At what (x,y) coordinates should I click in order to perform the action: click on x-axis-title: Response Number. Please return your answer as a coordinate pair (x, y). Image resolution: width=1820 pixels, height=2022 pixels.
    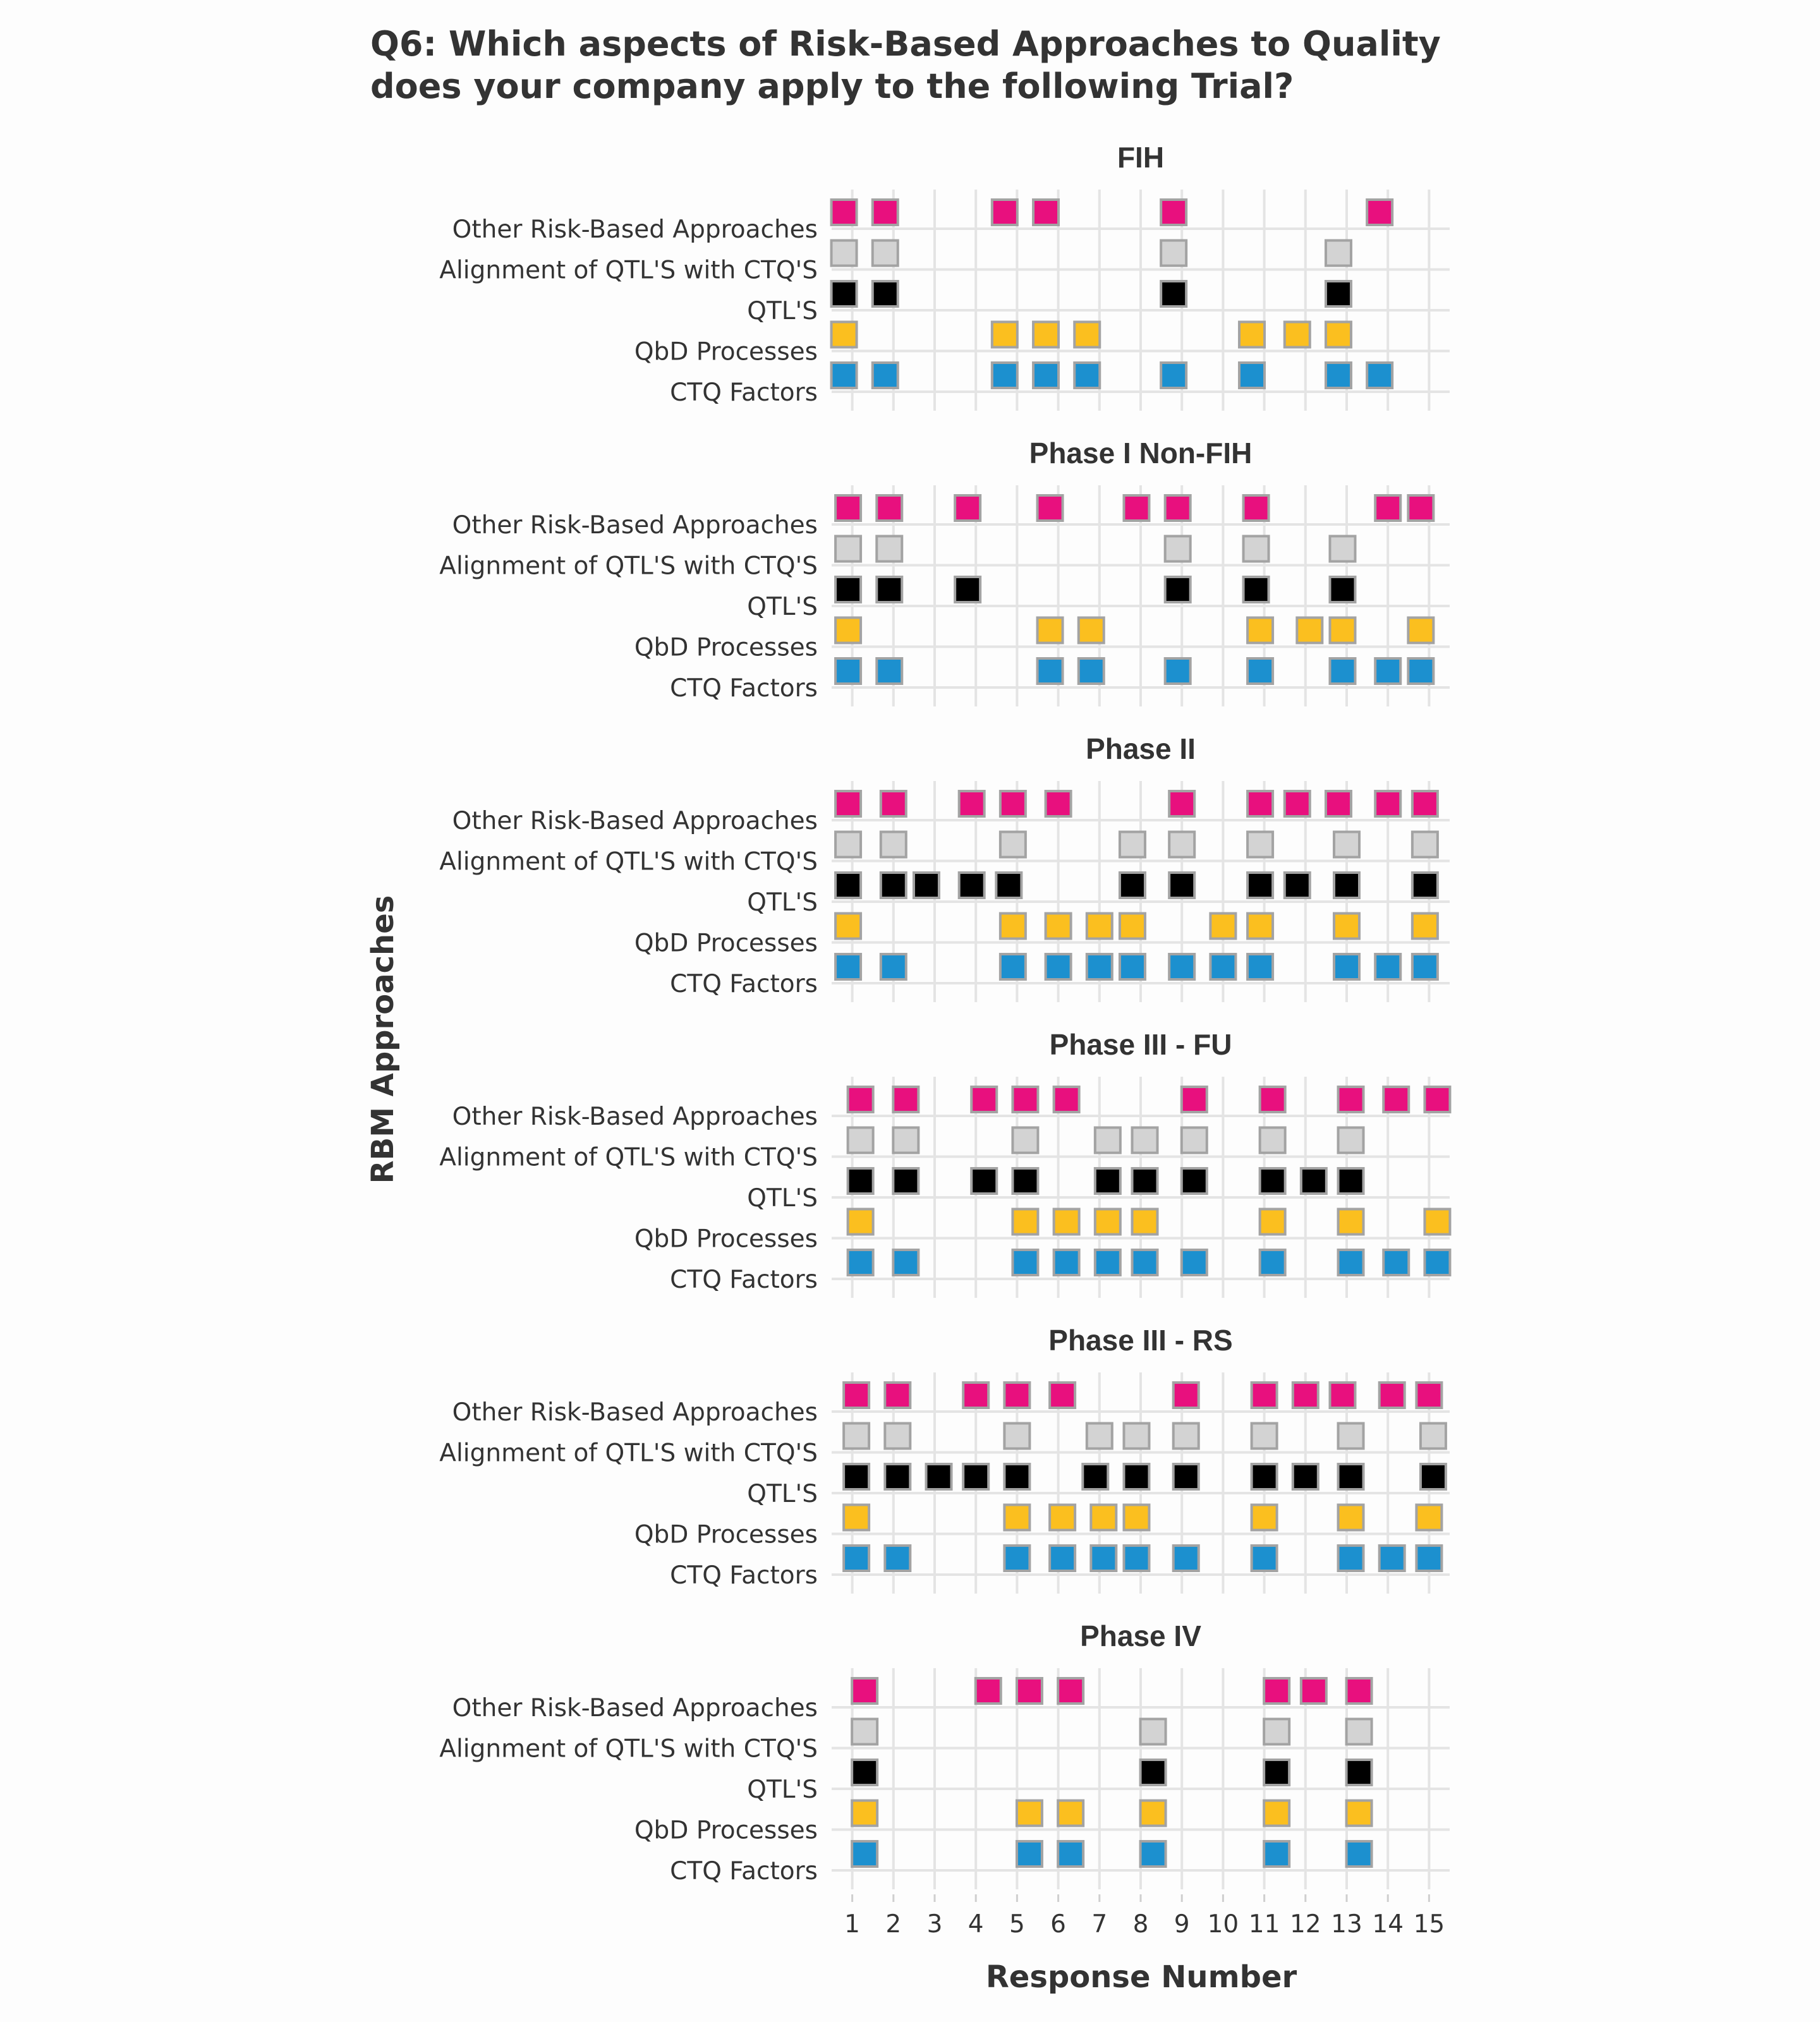
    Looking at the image, I should click on (1141, 1977).